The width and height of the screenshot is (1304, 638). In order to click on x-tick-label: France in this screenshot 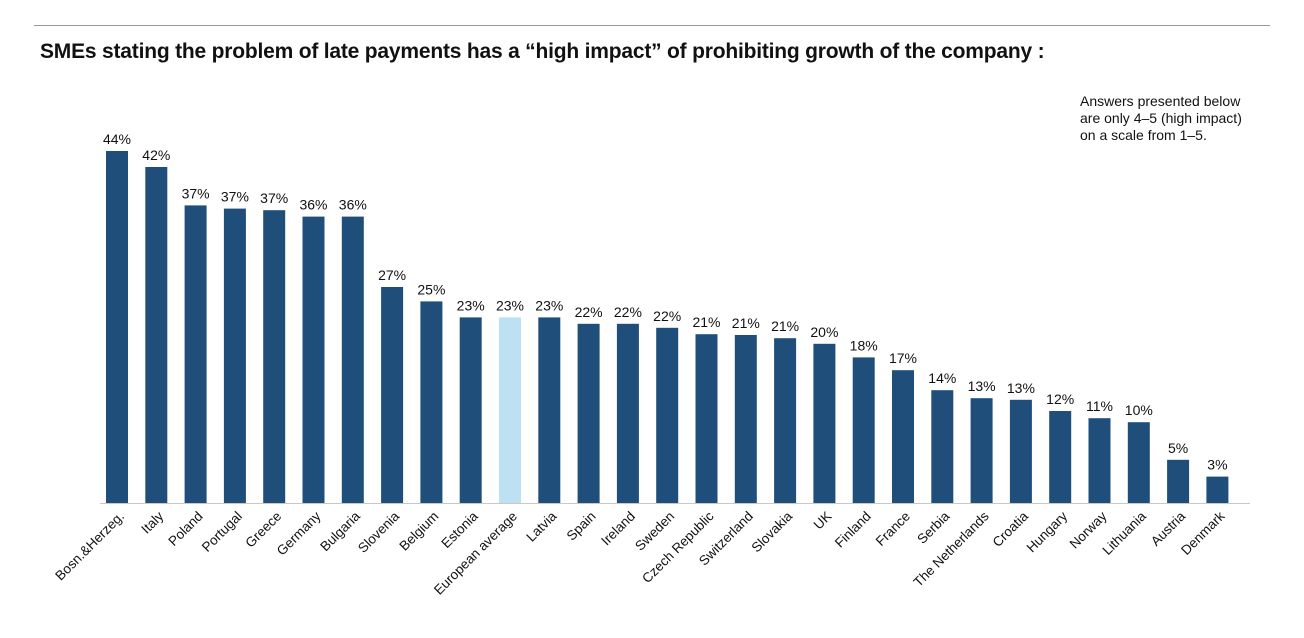, I will do `click(893, 529)`.